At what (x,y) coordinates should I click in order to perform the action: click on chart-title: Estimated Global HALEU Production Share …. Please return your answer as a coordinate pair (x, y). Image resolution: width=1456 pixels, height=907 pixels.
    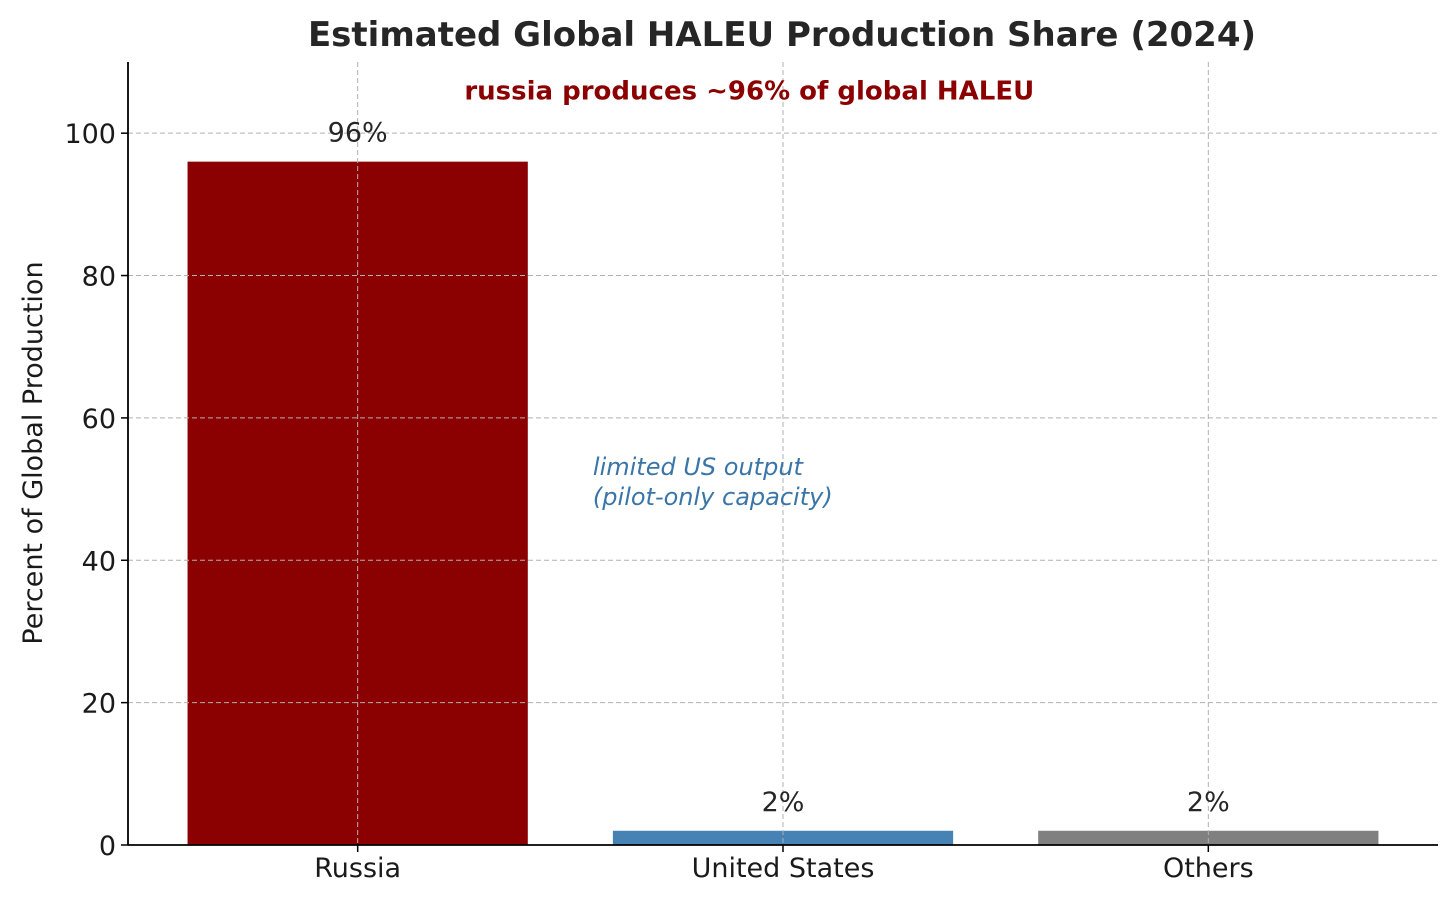
    Looking at the image, I should click on (782, 35).